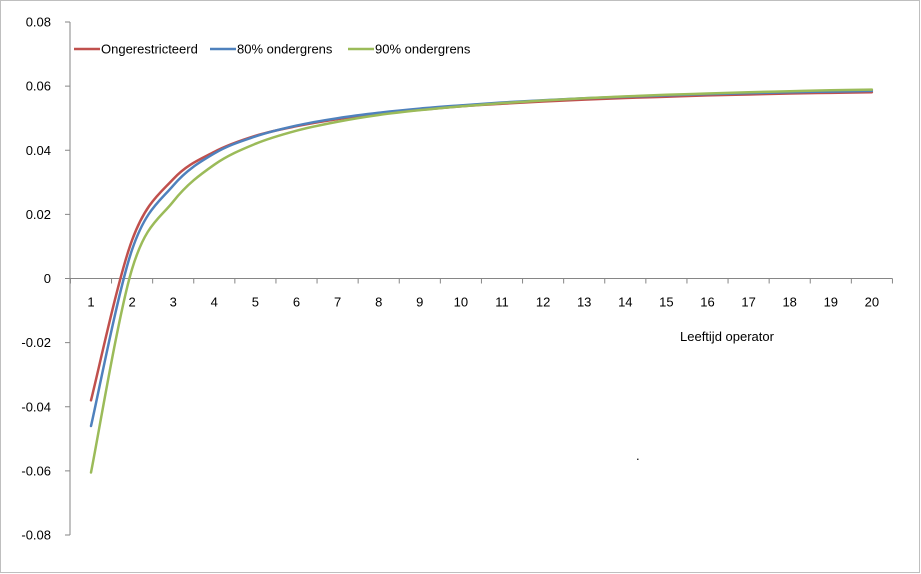 This screenshot has width=921, height=574. What do you see at coordinates (38, 214) in the screenshot?
I see `y-tick-label: 0.02` at bounding box center [38, 214].